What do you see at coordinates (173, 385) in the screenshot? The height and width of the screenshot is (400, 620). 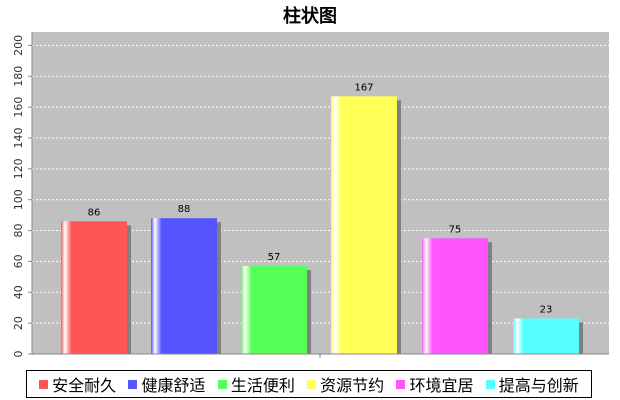 I see `legend-label: 健康舒适` at bounding box center [173, 385].